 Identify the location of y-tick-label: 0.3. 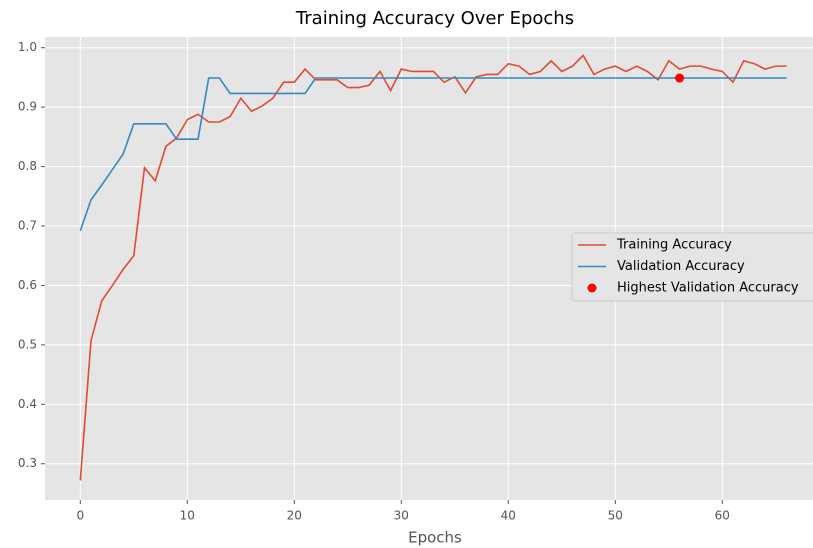
(27, 463).